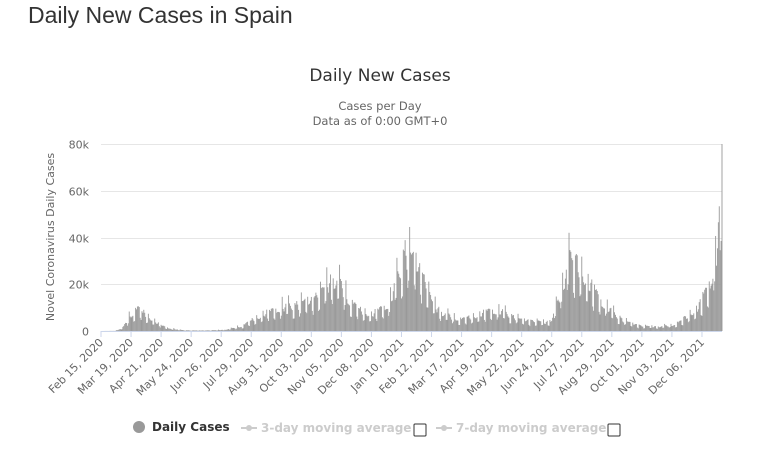 The height and width of the screenshot is (458, 779). What do you see at coordinates (420, 430) in the screenshot?
I see `legend-checkbox-3-day` at bounding box center [420, 430].